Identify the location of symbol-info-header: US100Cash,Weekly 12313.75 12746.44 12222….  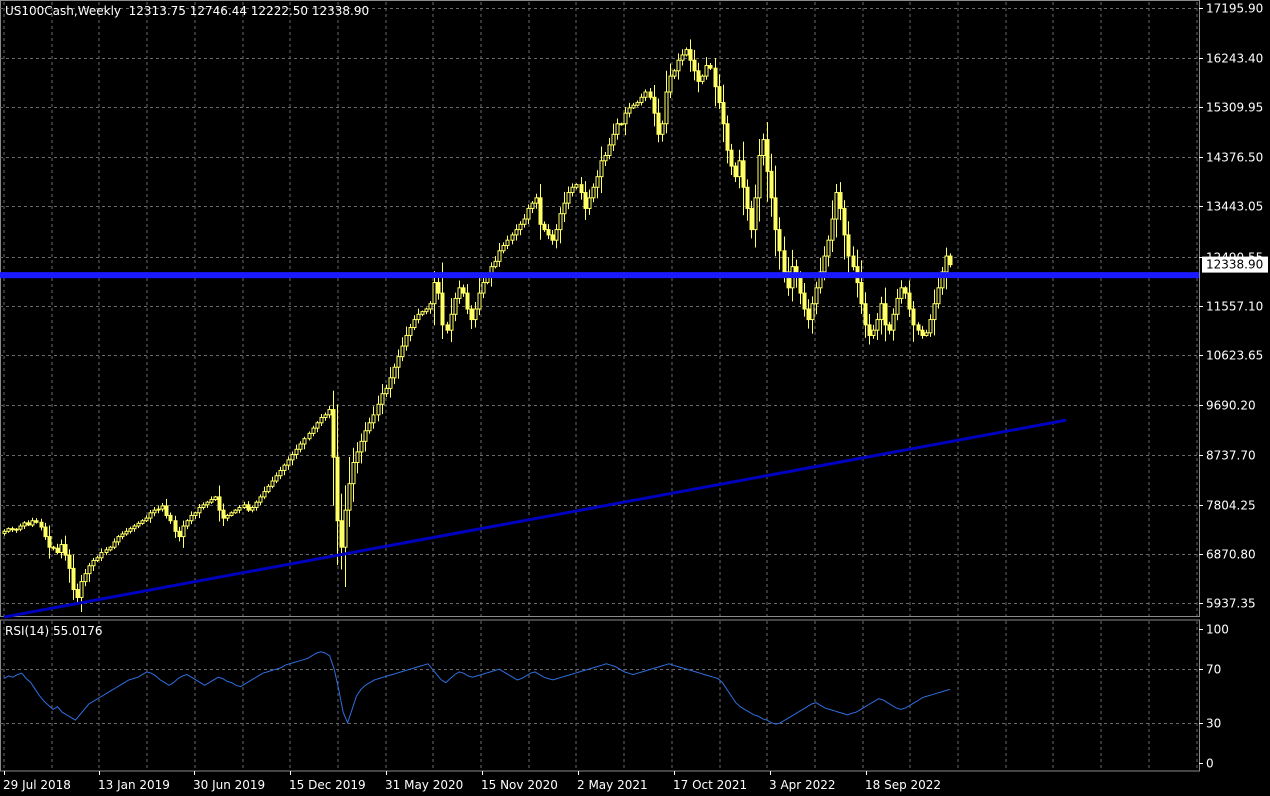
(187, 11).